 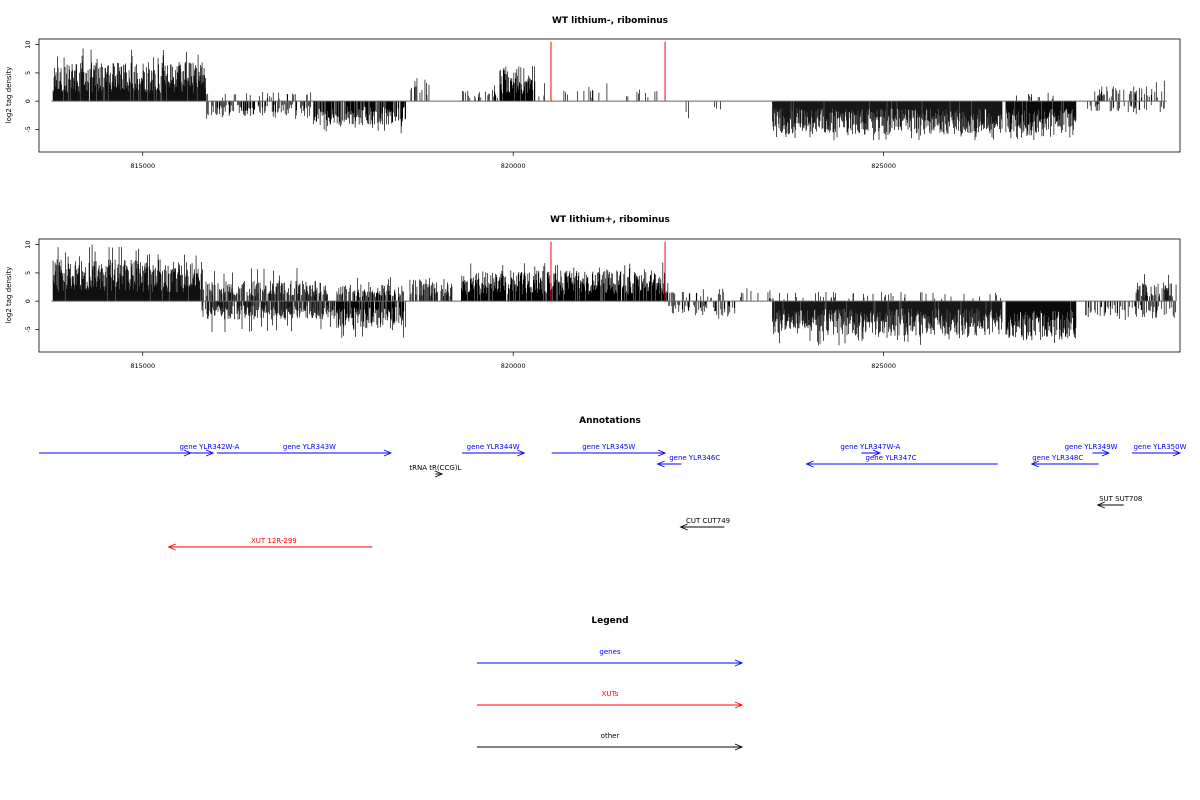 What do you see at coordinates (610, 741) in the screenshot?
I see `legend-entry: other` at bounding box center [610, 741].